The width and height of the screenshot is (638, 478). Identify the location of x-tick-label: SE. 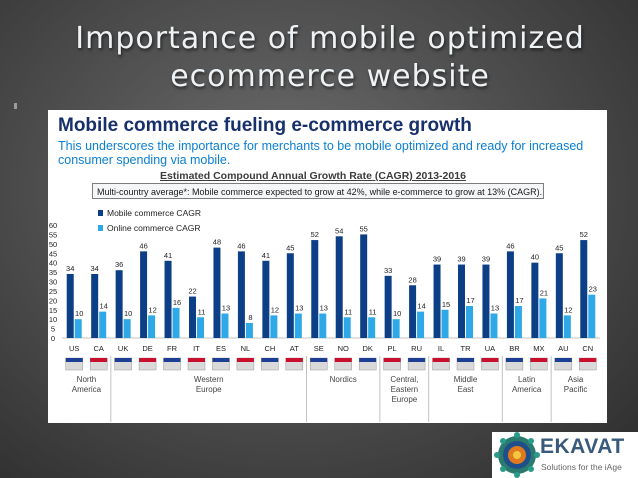
(319, 348).